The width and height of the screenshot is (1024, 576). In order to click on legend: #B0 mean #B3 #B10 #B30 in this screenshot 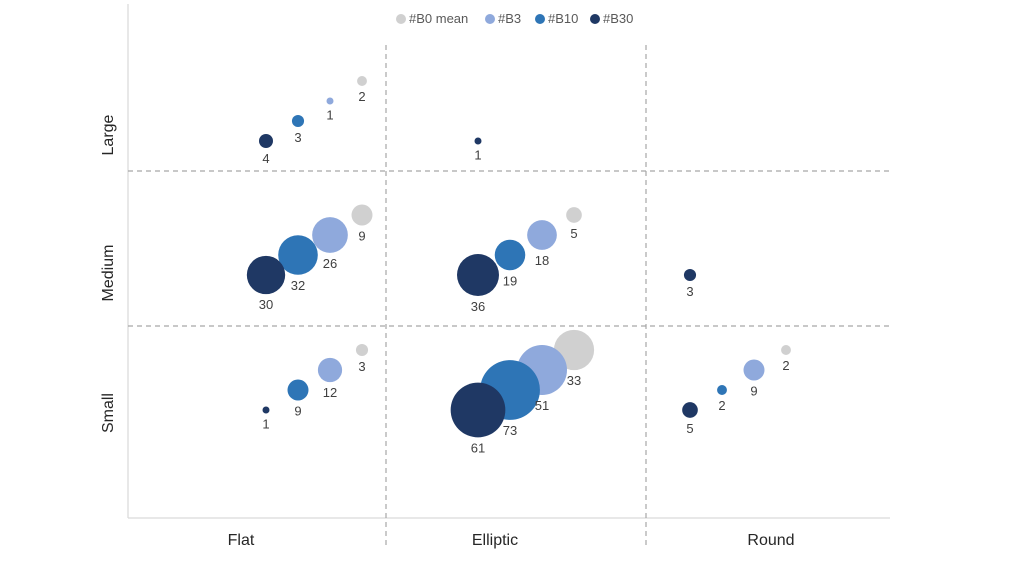, I will do `click(514, 18)`.